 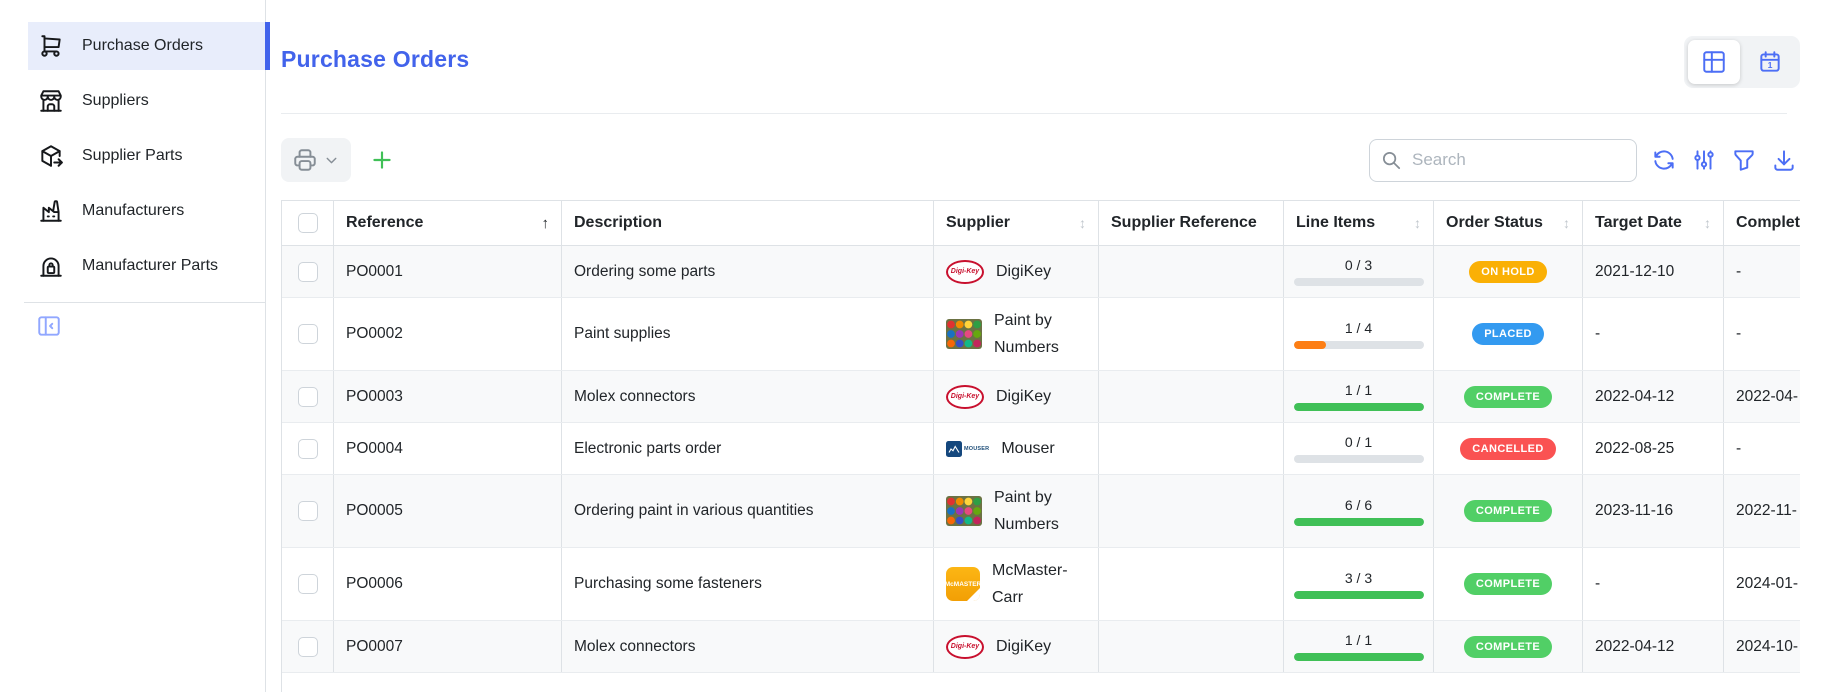 I want to click on cell-line-items: 1 / 4, so click(x=1359, y=334).